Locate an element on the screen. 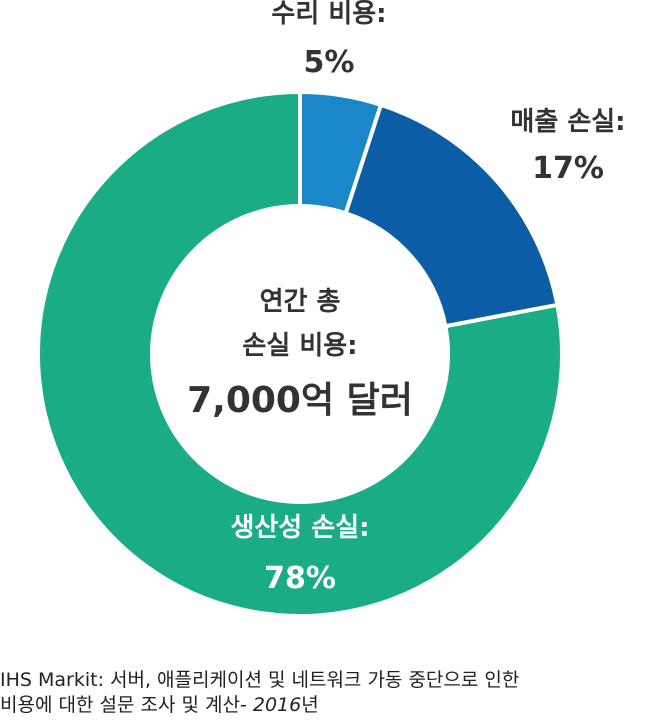 This screenshot has height=723, width=659. slice-value-repair-cost: 5% is located at coordinates (329, 62).